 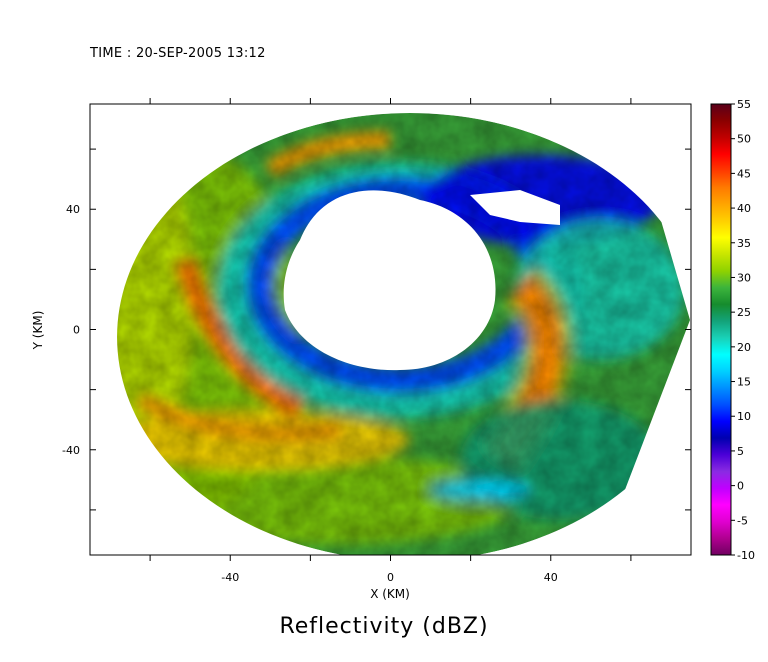 I want to click on colorbar-tick-label: 45, so click(x=744, y=173).